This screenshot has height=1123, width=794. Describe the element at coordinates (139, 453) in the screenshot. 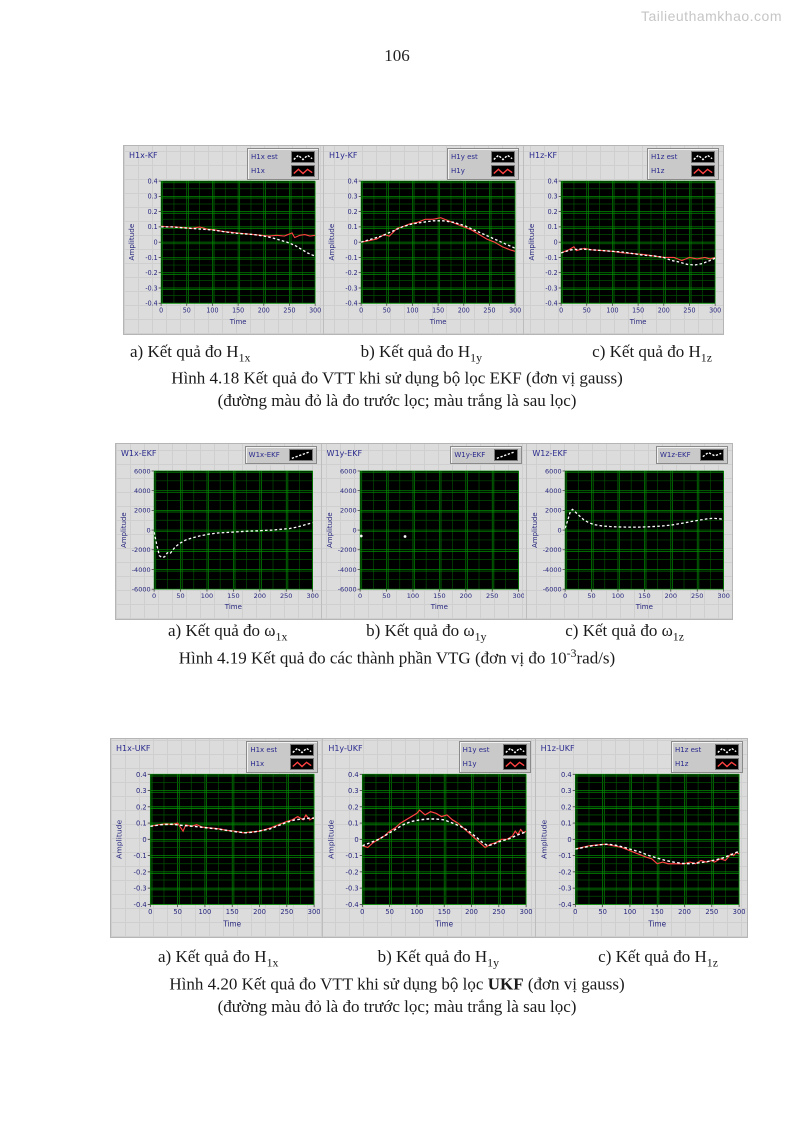

I see `chart-title-label: W1x-EKF` at that location.